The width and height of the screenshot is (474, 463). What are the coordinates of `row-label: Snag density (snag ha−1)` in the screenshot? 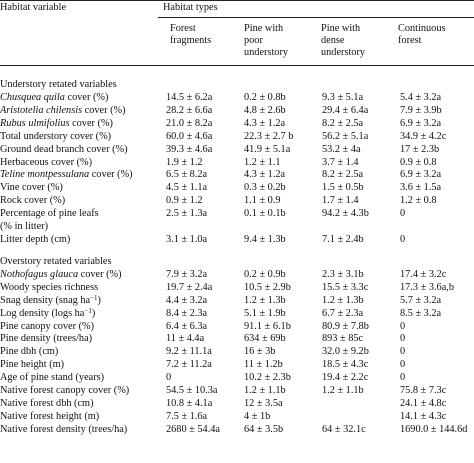 It's located at (83, 301).